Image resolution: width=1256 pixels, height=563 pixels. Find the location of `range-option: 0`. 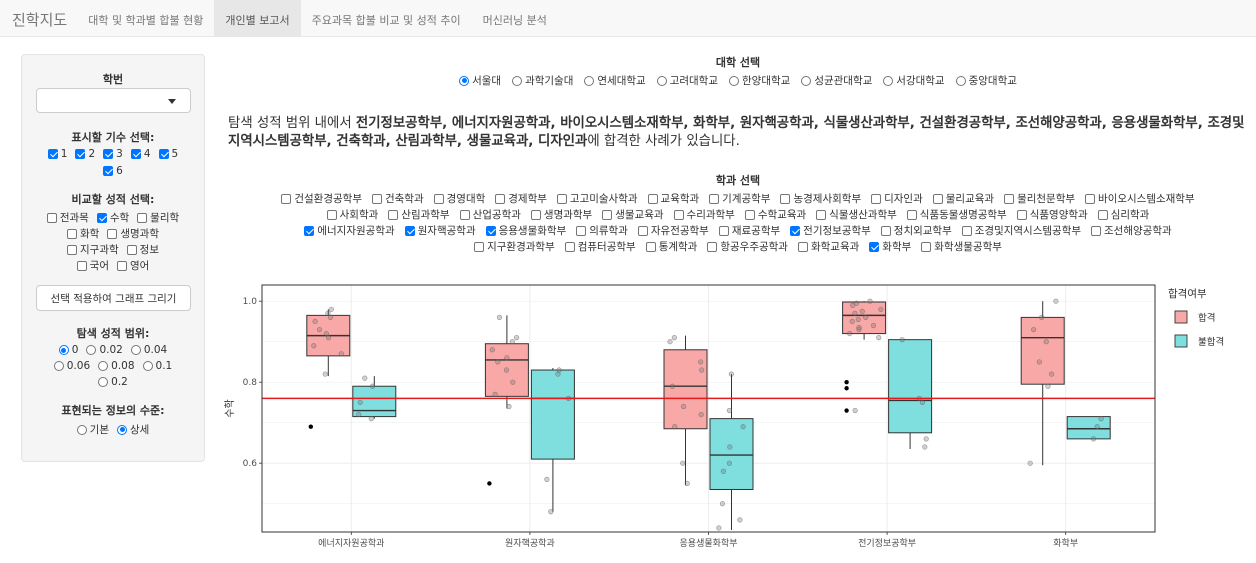

range-option: 0 is located at coordinates (68, 350).